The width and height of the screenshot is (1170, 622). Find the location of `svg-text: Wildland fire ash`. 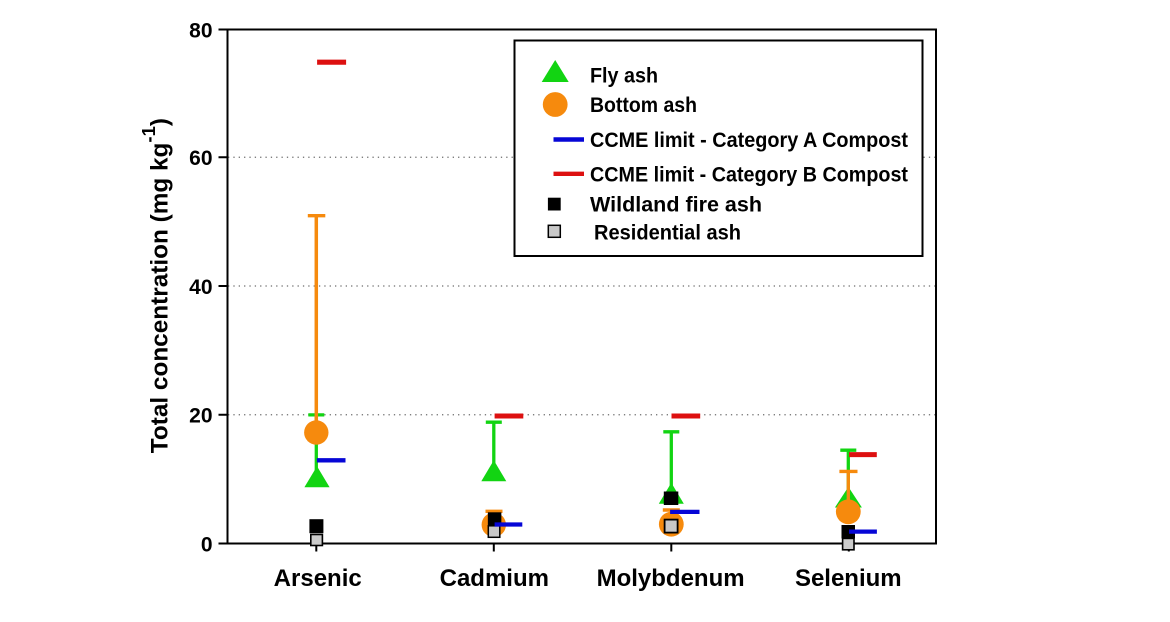

svg-text: Wildland fire ash is located at coordinates (676, 205).